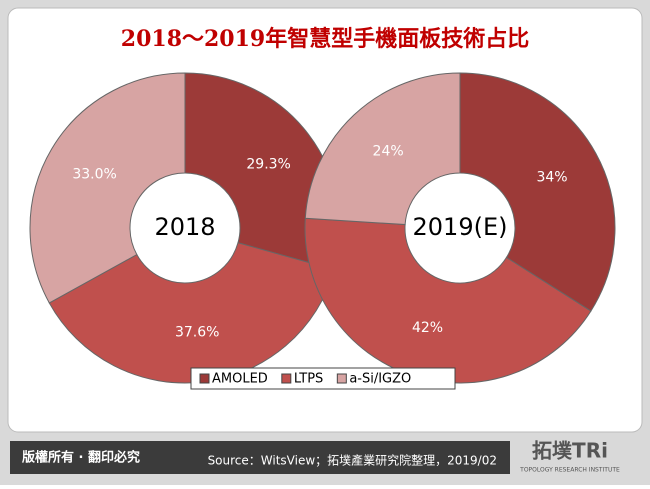 Image resolution: width=650 pixels, height=489 pixels. What do you see at coordinates (460, 227) in the screenshot?
I see `center-label: 2019(E)` at bounding box center [460, 227].